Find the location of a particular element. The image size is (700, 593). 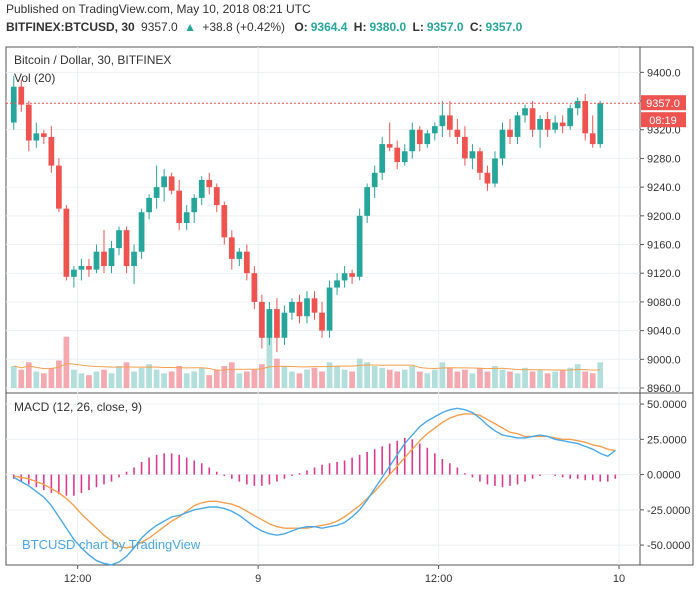

macd-tick-label: -50.0000 is located at coordinates (668, 546).